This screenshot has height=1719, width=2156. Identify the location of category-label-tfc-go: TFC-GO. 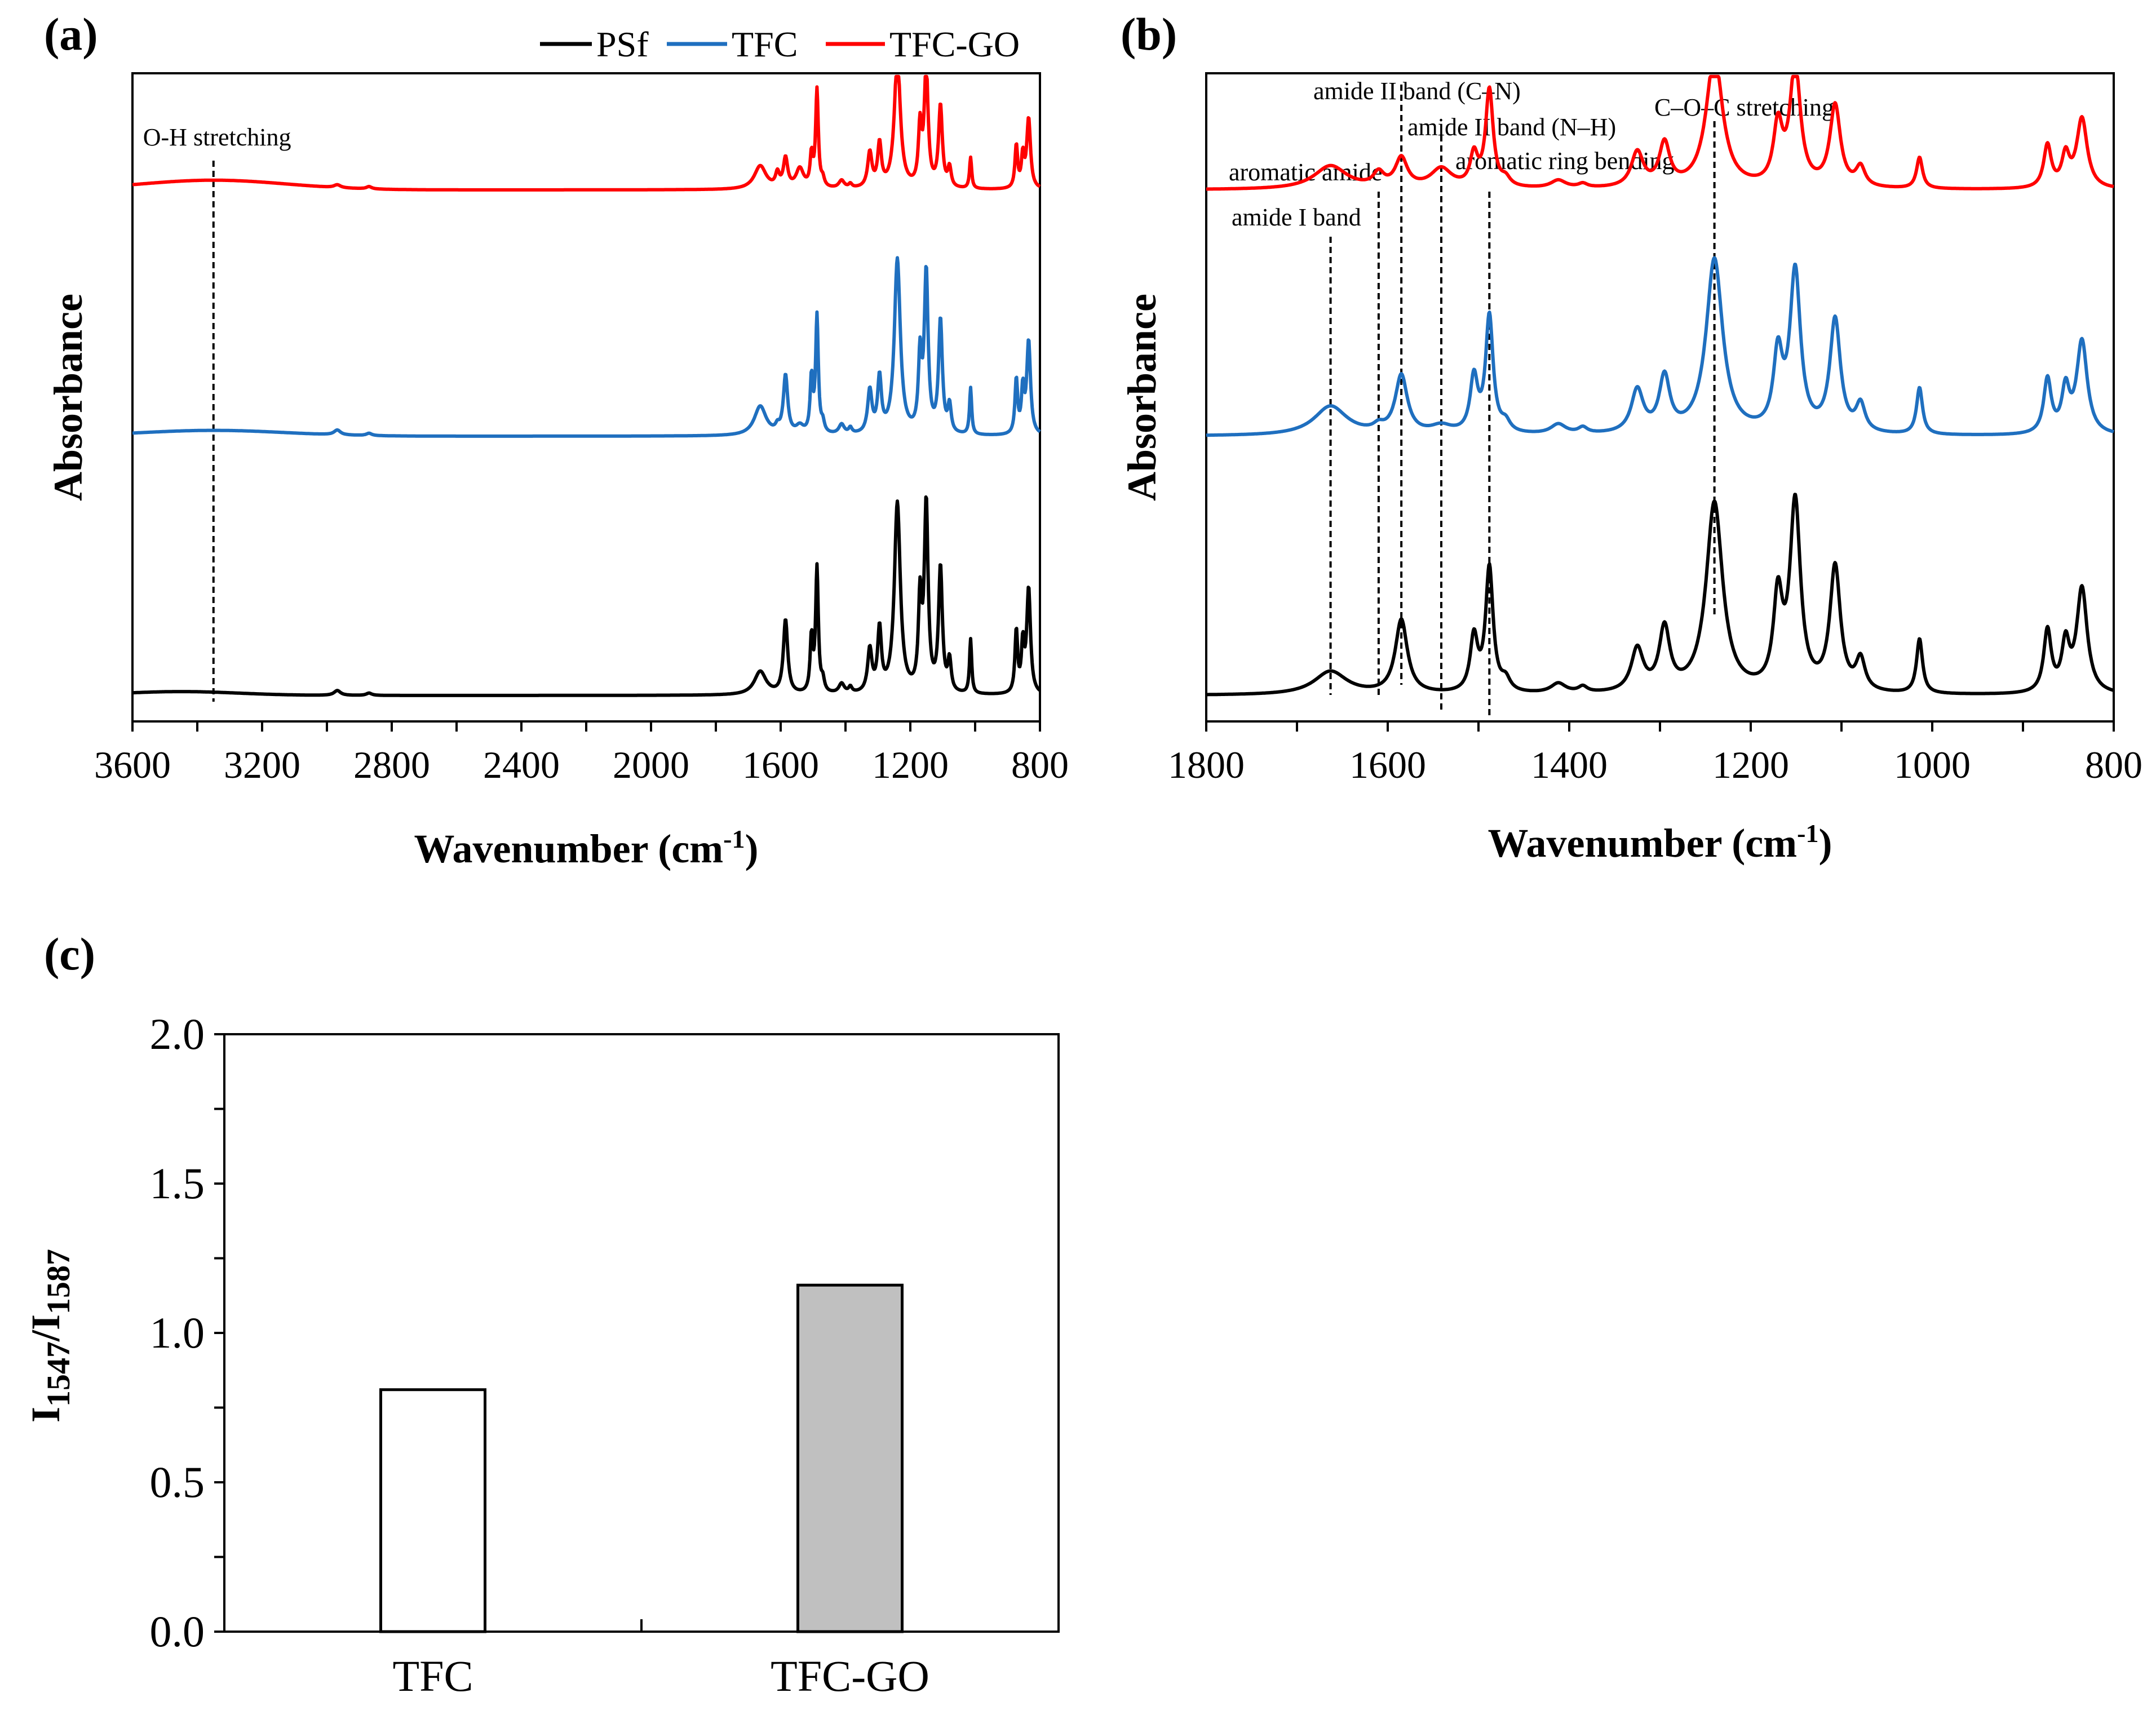
(850, 1676).